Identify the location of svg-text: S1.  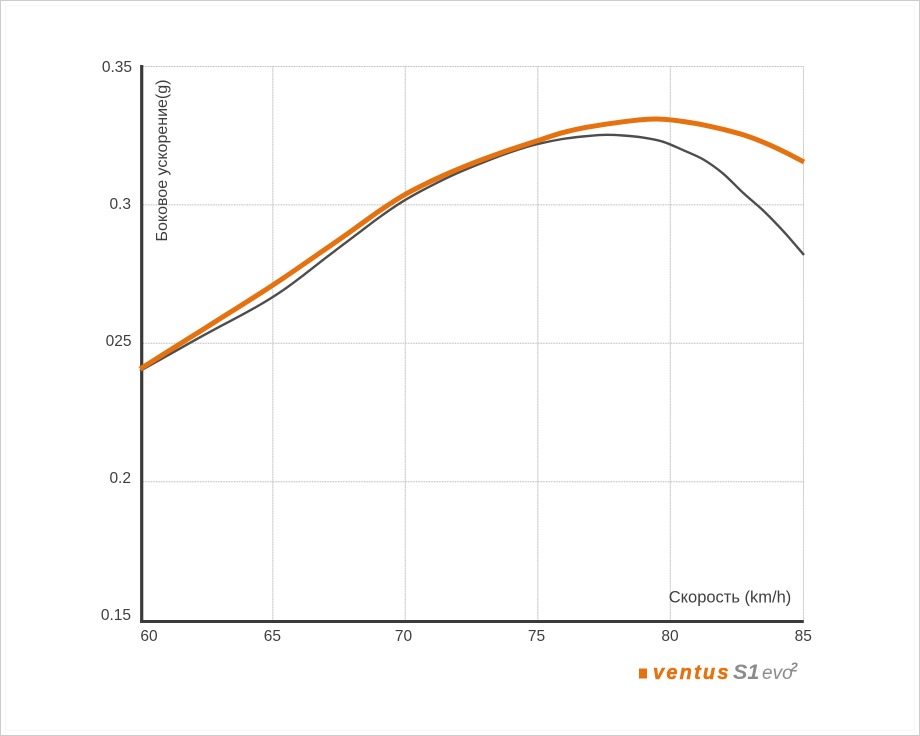
(746, 672).